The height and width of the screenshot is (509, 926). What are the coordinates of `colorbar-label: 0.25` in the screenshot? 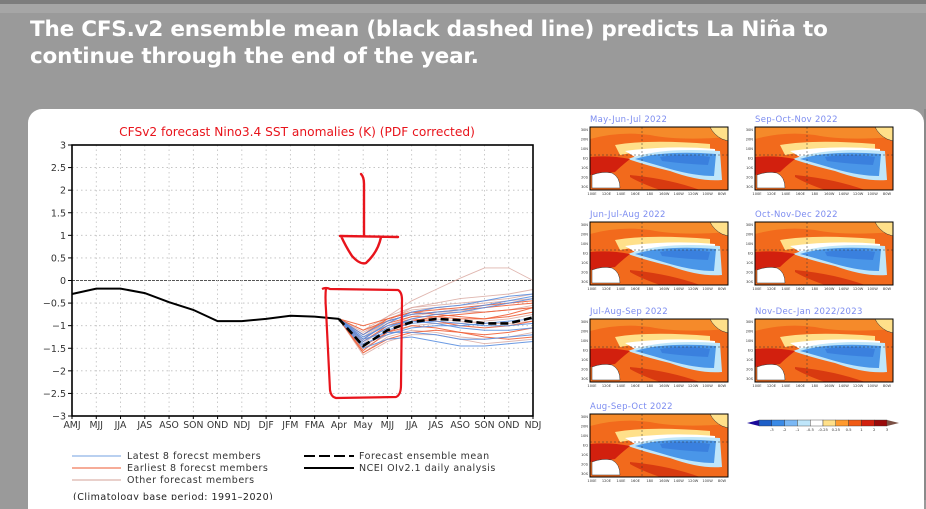 It's located at (836, 429).